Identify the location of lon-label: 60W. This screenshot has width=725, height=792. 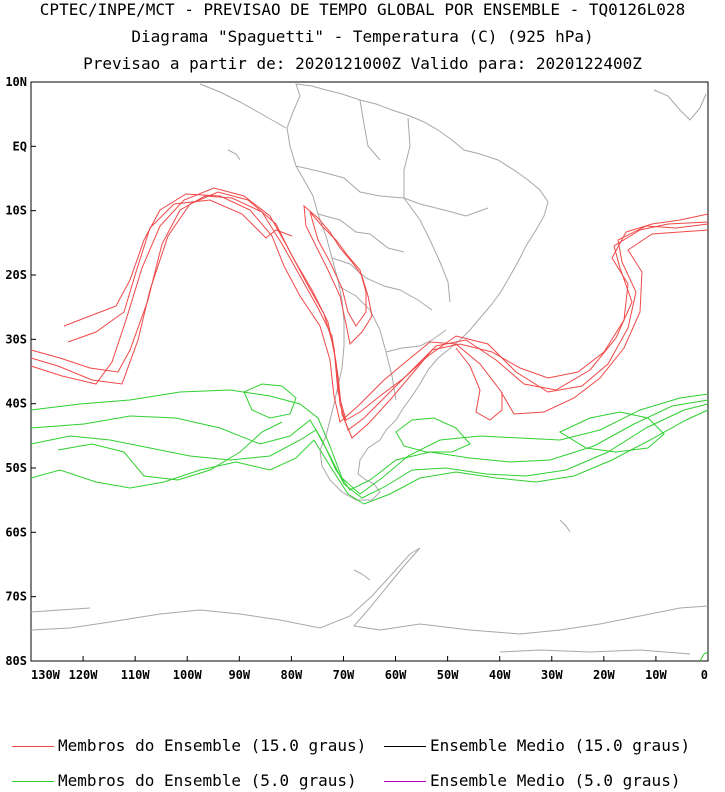
(396, 675).